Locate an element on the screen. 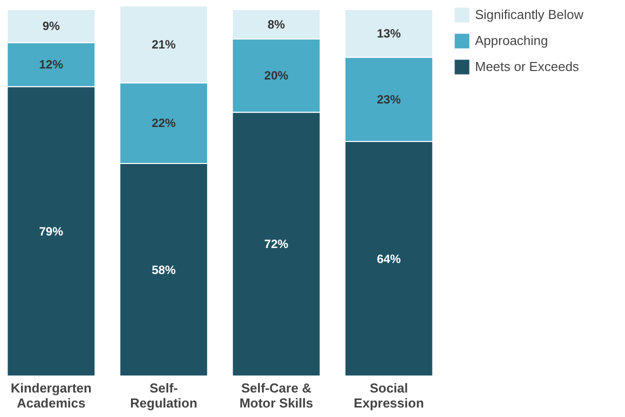 The image size is (625, 417). legend-label: Approaching is located at coordinates (511, 40).